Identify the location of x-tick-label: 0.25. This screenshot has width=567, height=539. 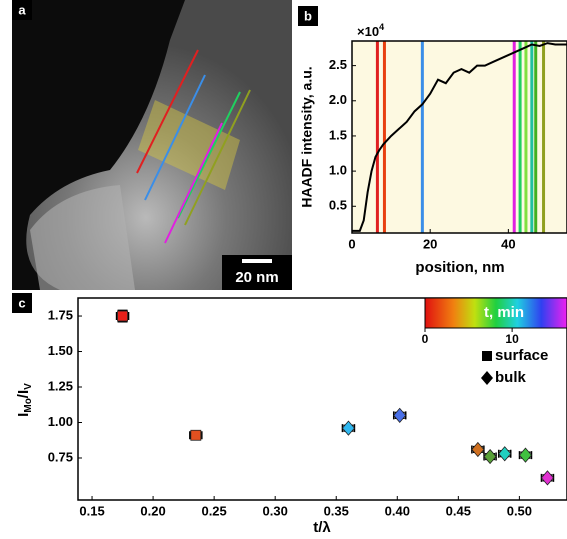
(213, 510).